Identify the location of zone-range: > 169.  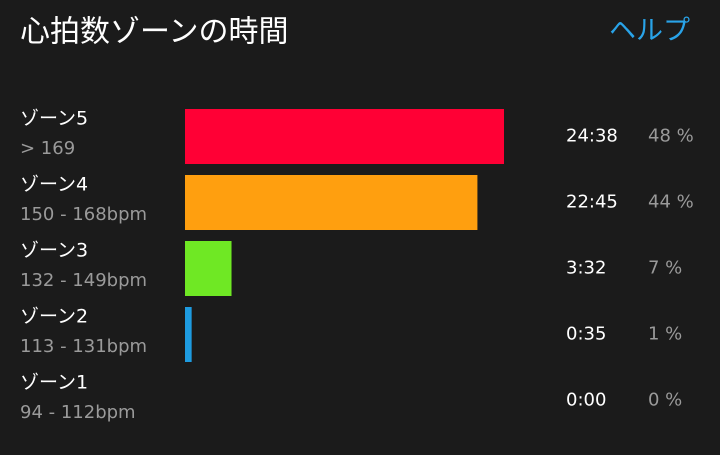
(47, 148).